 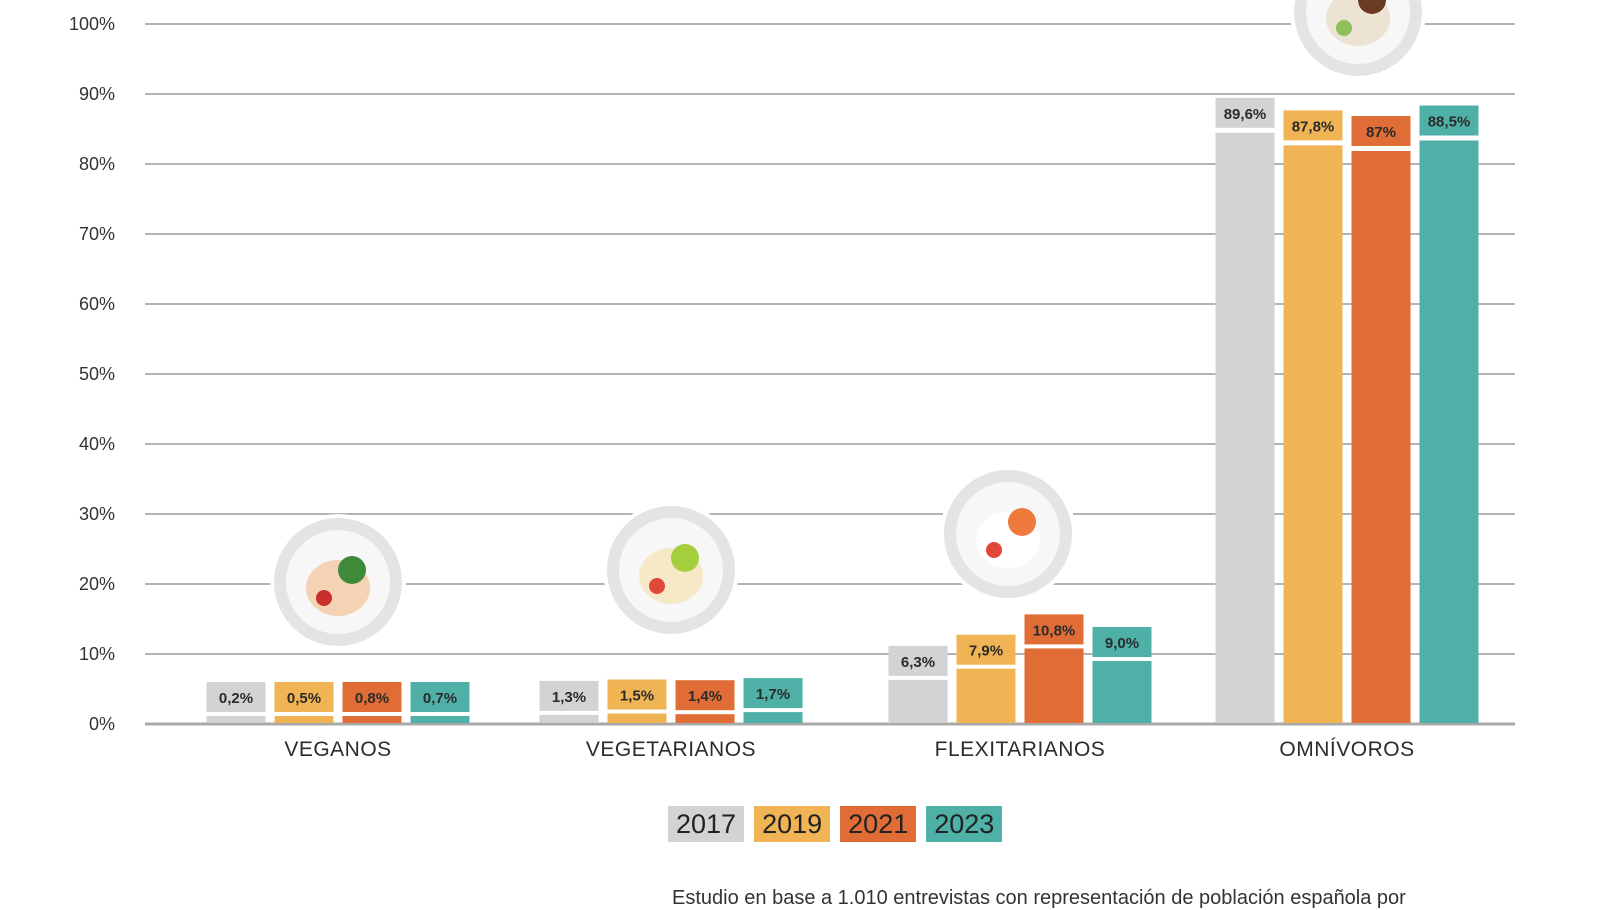 I want to click on data-label: 7,9%, so click(x=986, y=651).